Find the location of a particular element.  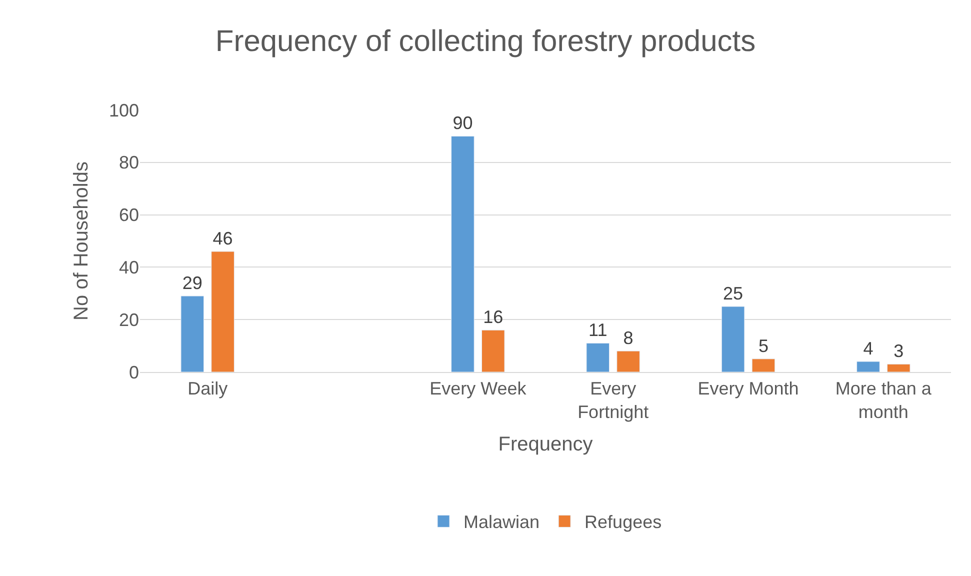

y-tick-label: 20 is located at coordinates (128, 320).